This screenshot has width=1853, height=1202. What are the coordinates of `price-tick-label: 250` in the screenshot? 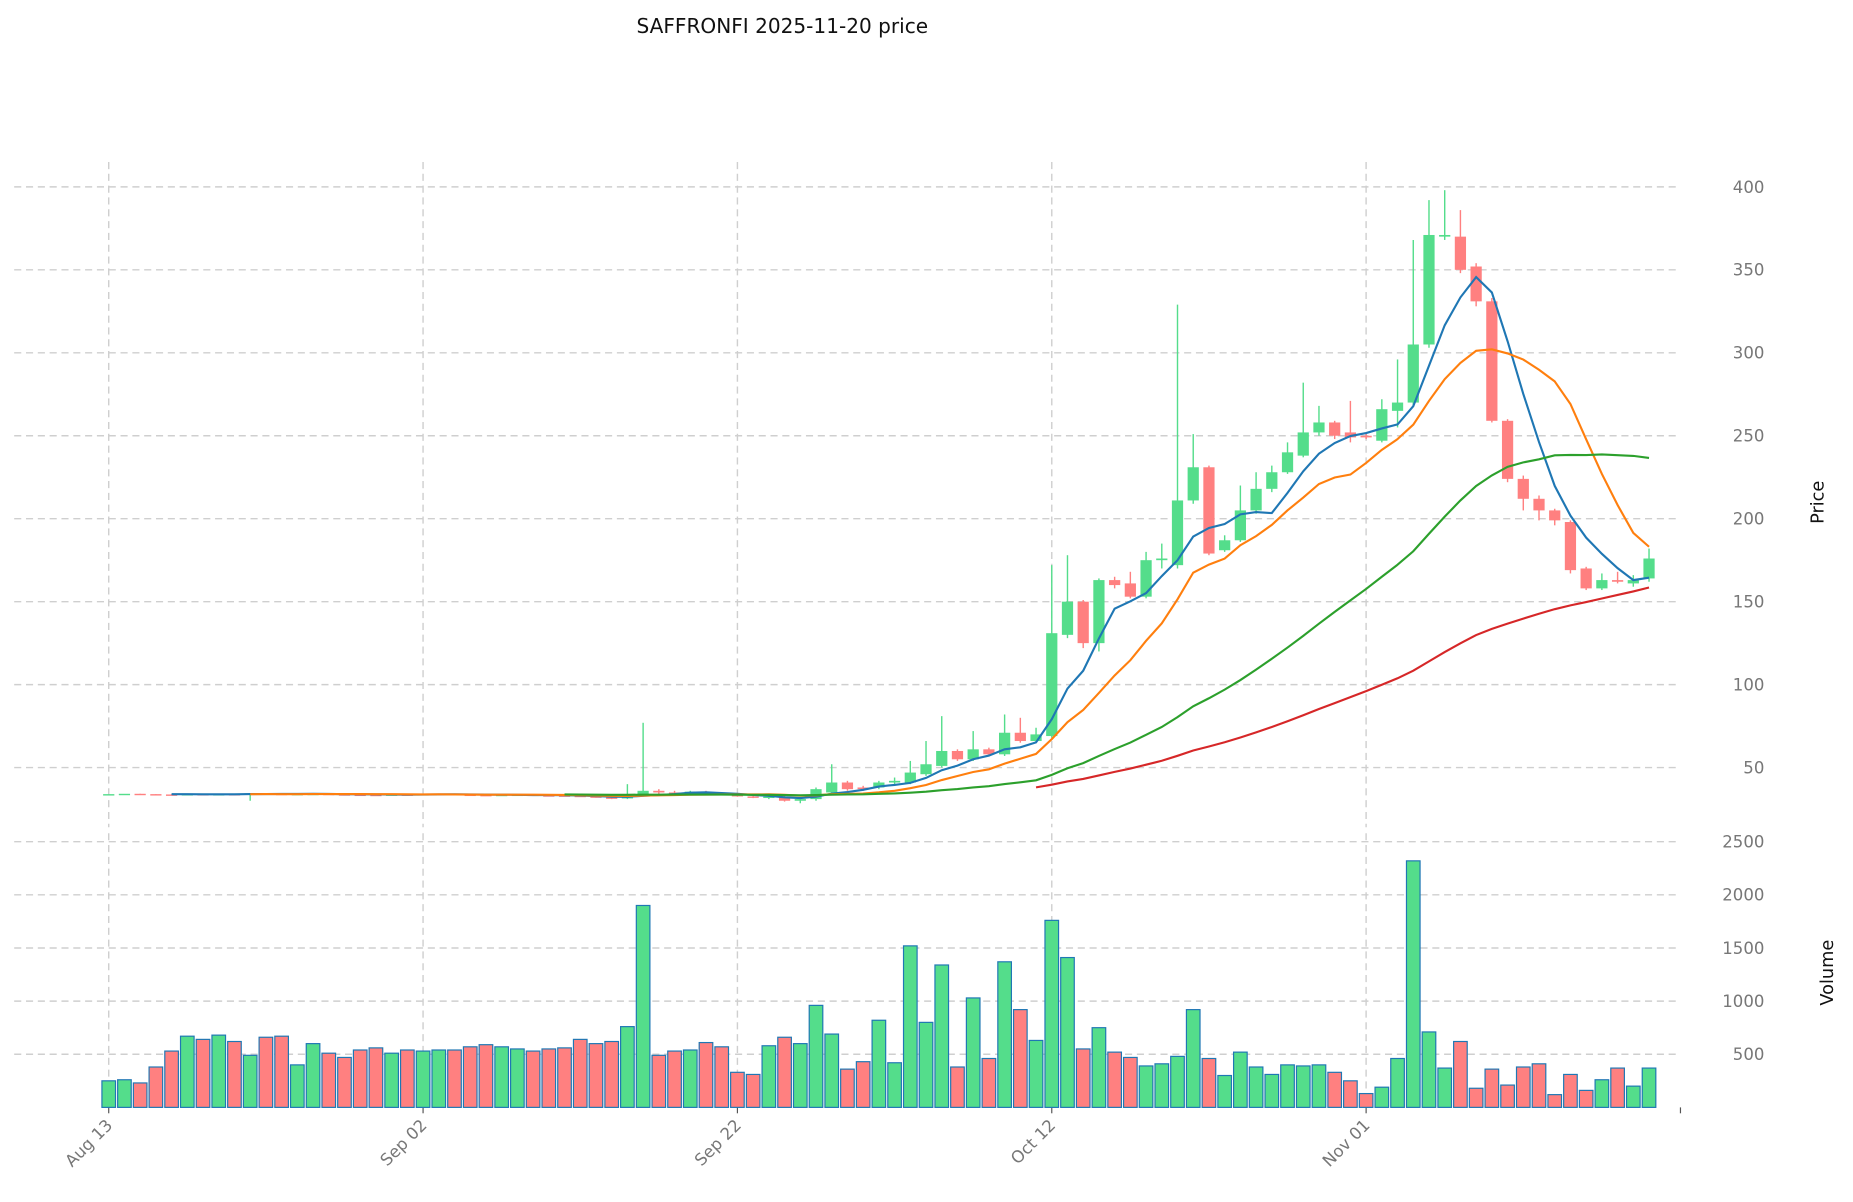 It's located at (1749, 436).